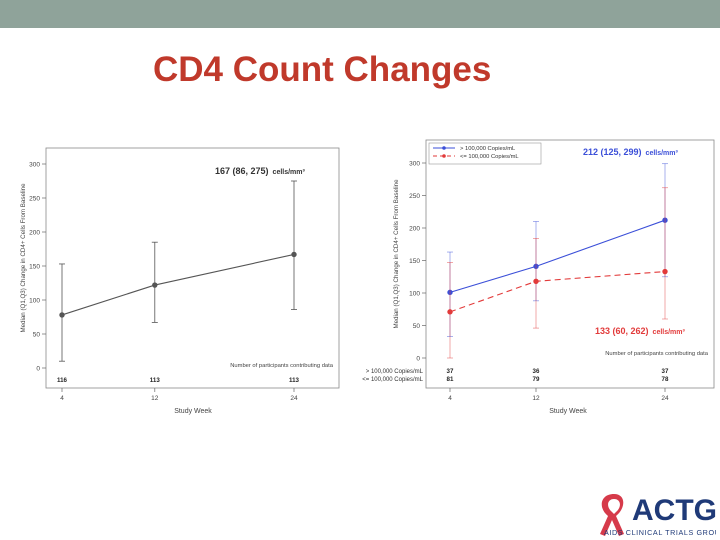 The image size is (720, 540). What do you see at coordinates (450, 379) in the screenshot?
I see `count-value: 81` at bounding box center [450, 379].